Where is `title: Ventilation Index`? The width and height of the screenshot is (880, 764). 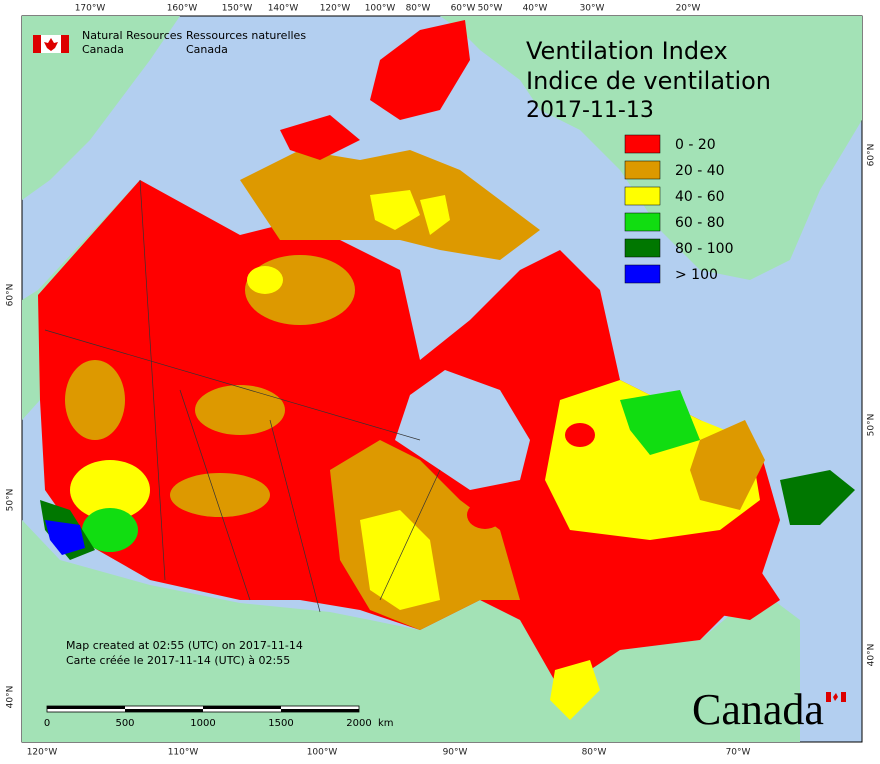 title: Ventilation Index is located at coordinates (627, 51).